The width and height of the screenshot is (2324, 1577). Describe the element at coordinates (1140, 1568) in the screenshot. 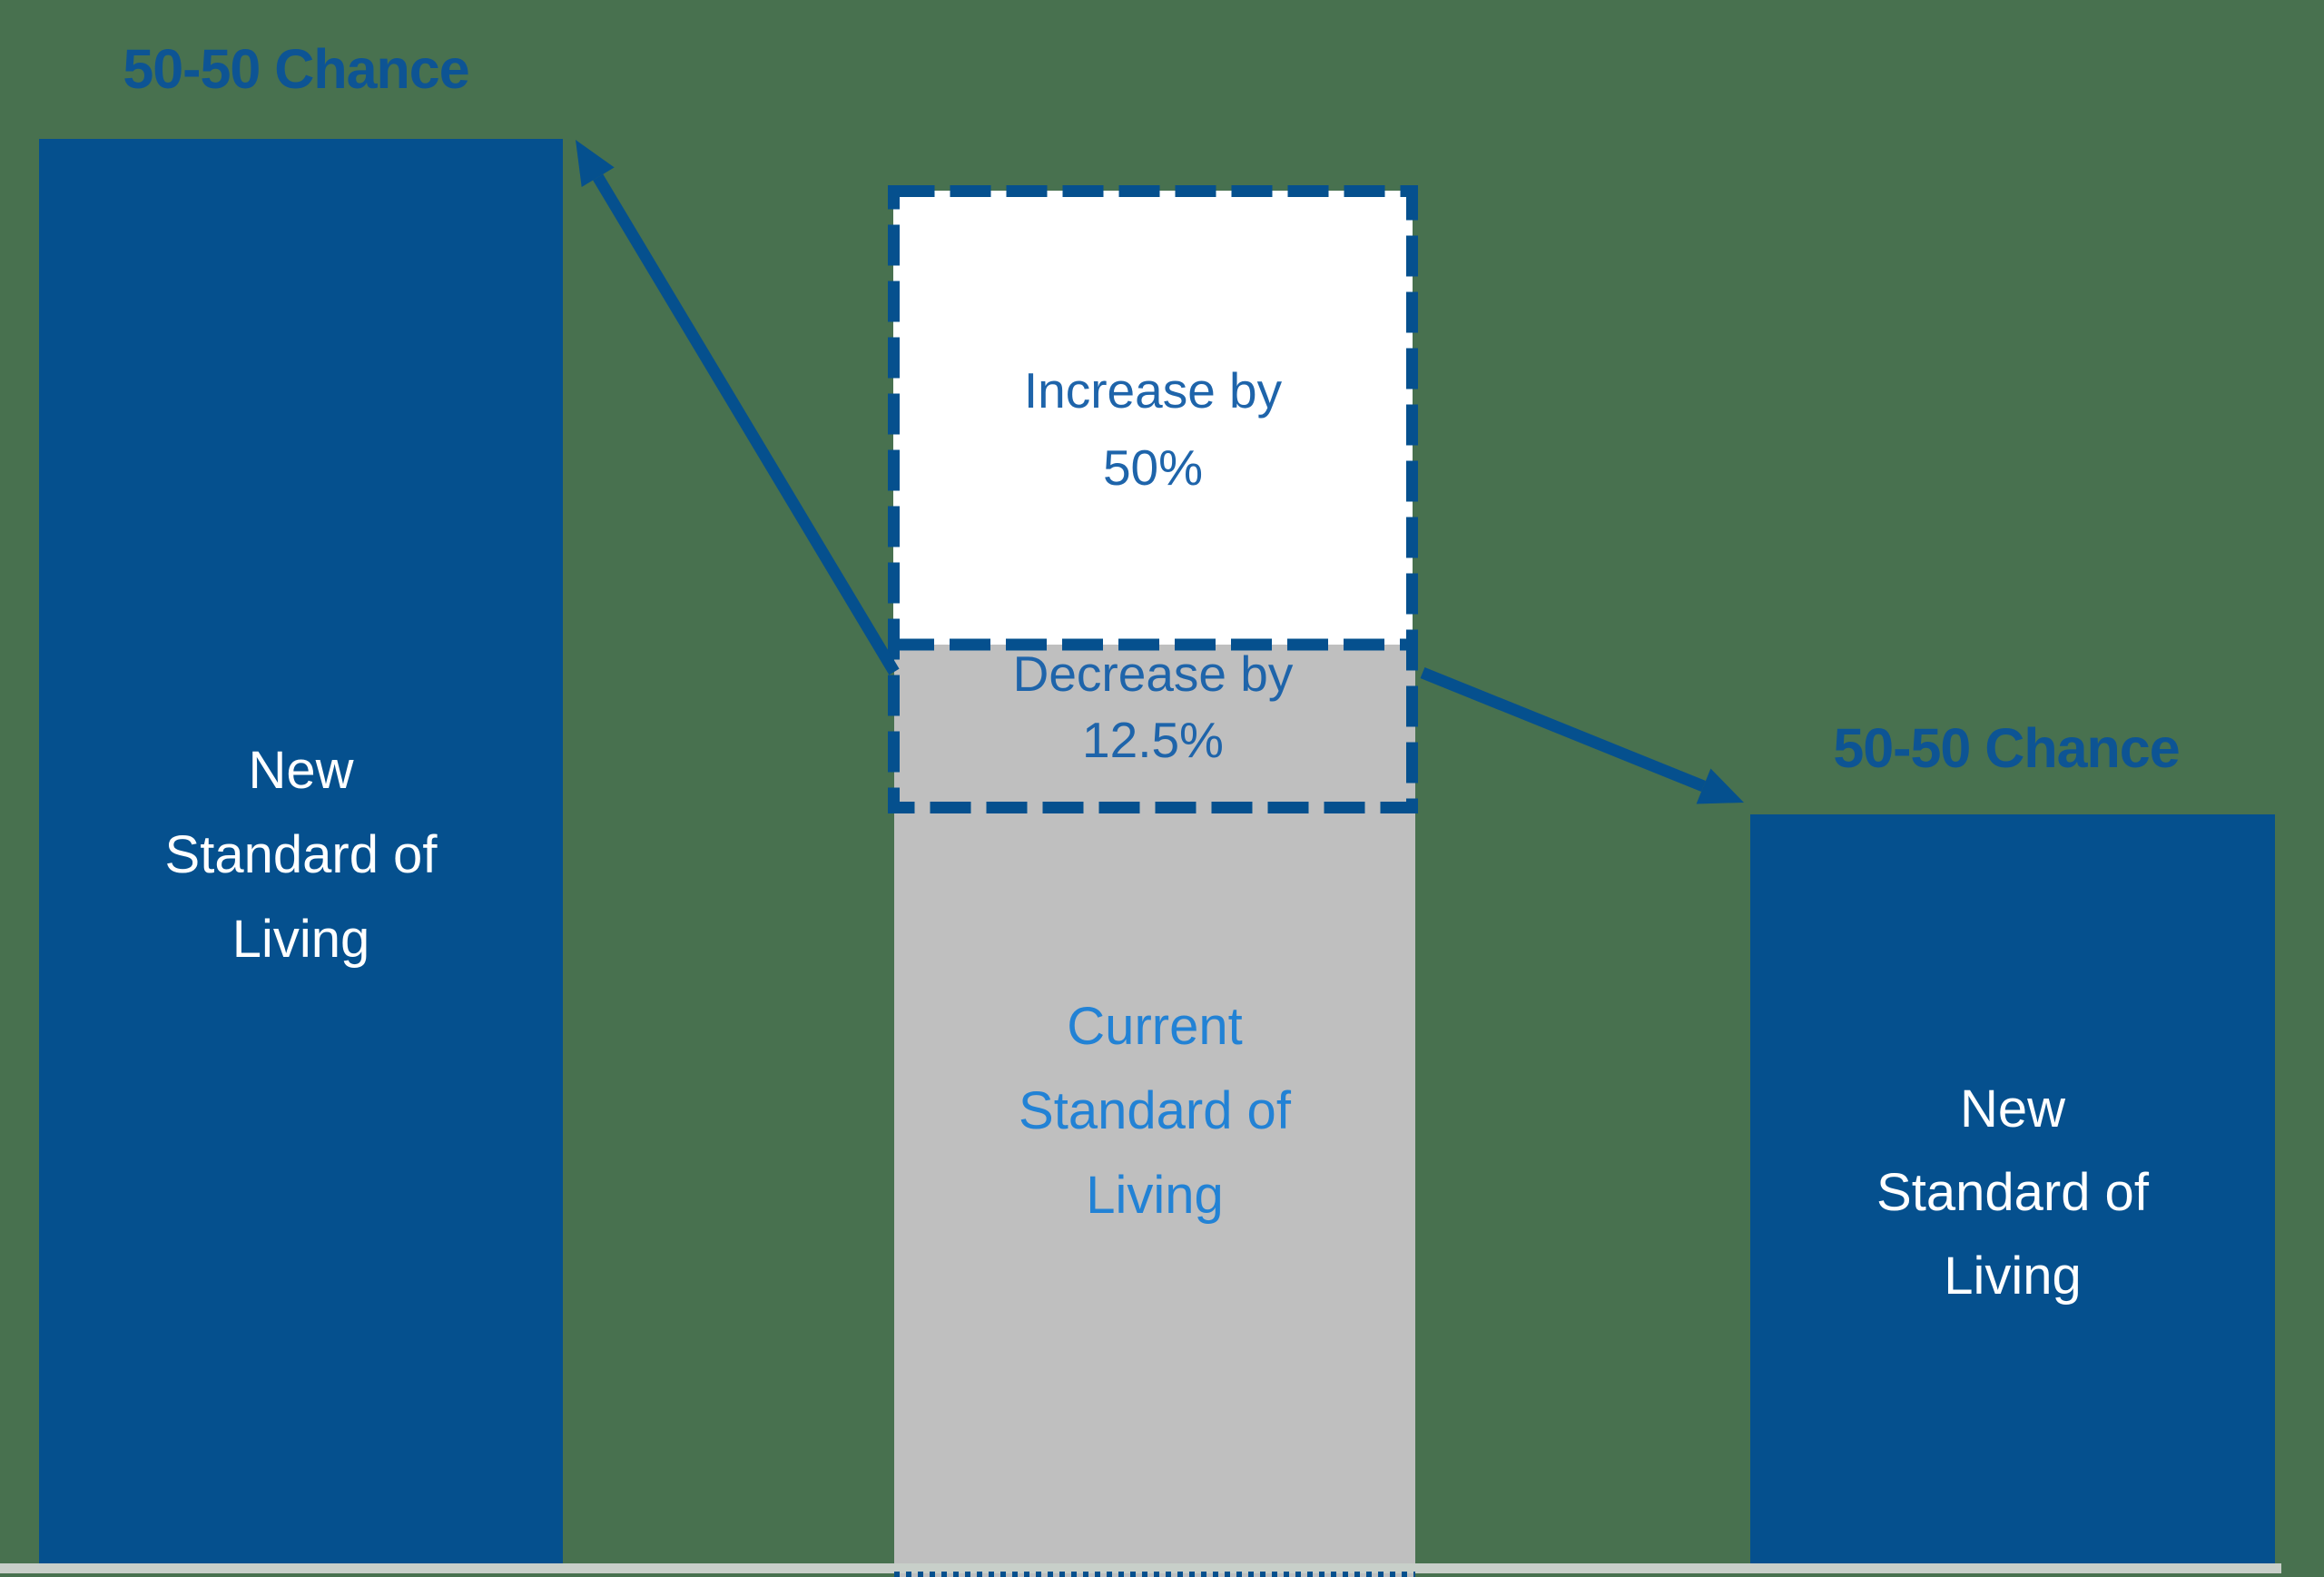

I see `baseline-axis` at that location.